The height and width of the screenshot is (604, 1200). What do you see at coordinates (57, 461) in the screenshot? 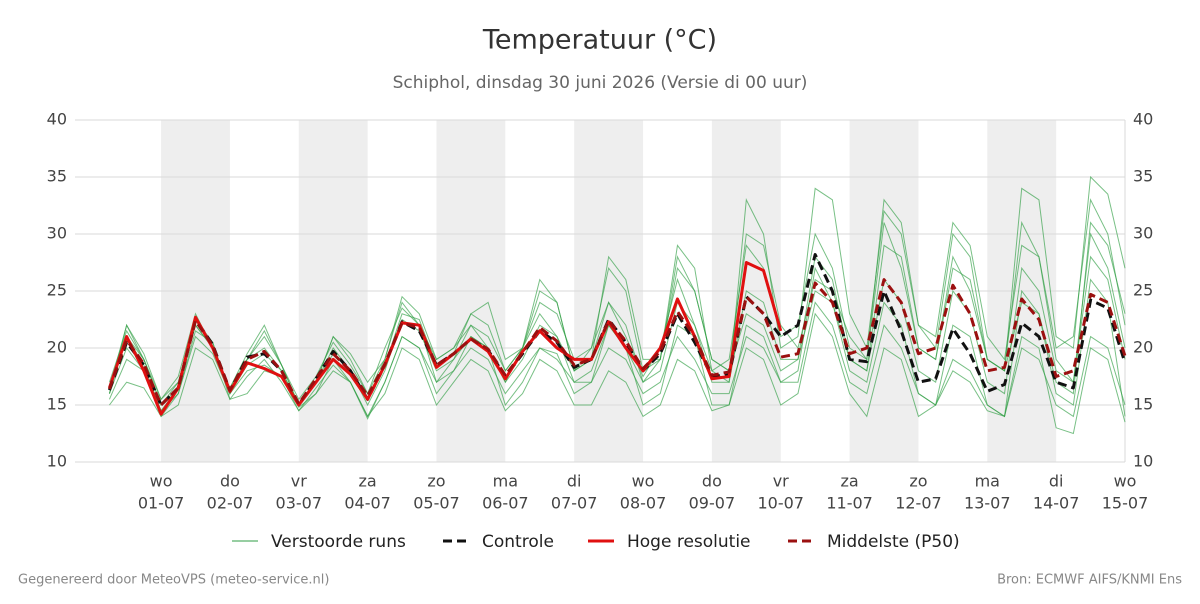
I see `y-tick-label: 10` at bounding box center [57, 461].